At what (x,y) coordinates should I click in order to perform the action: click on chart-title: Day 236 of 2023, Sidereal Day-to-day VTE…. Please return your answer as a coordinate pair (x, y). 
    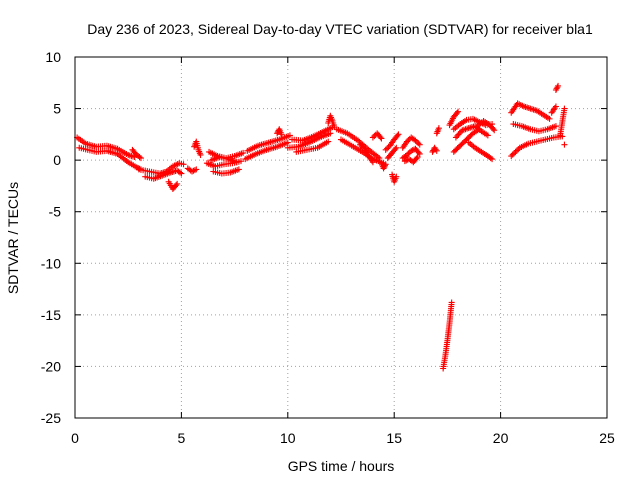
    Looking at the image, I should click on (340, 29).